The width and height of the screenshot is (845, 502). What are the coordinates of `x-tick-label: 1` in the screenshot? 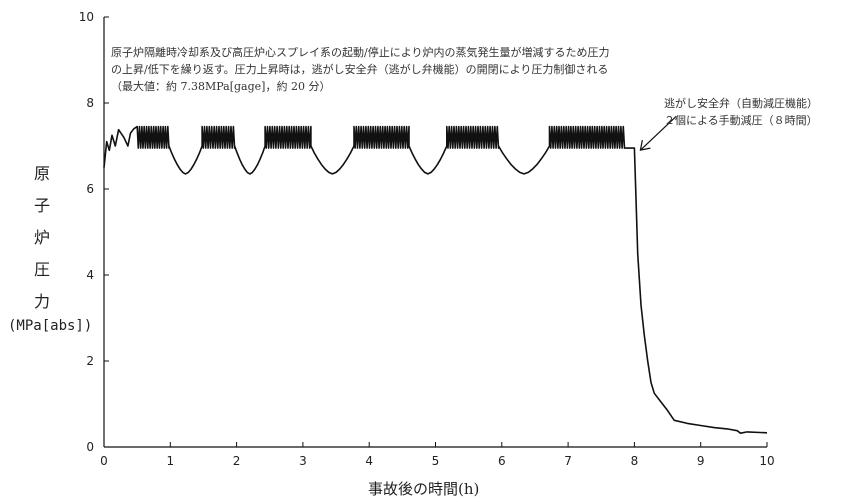 It's located at (170, 461).